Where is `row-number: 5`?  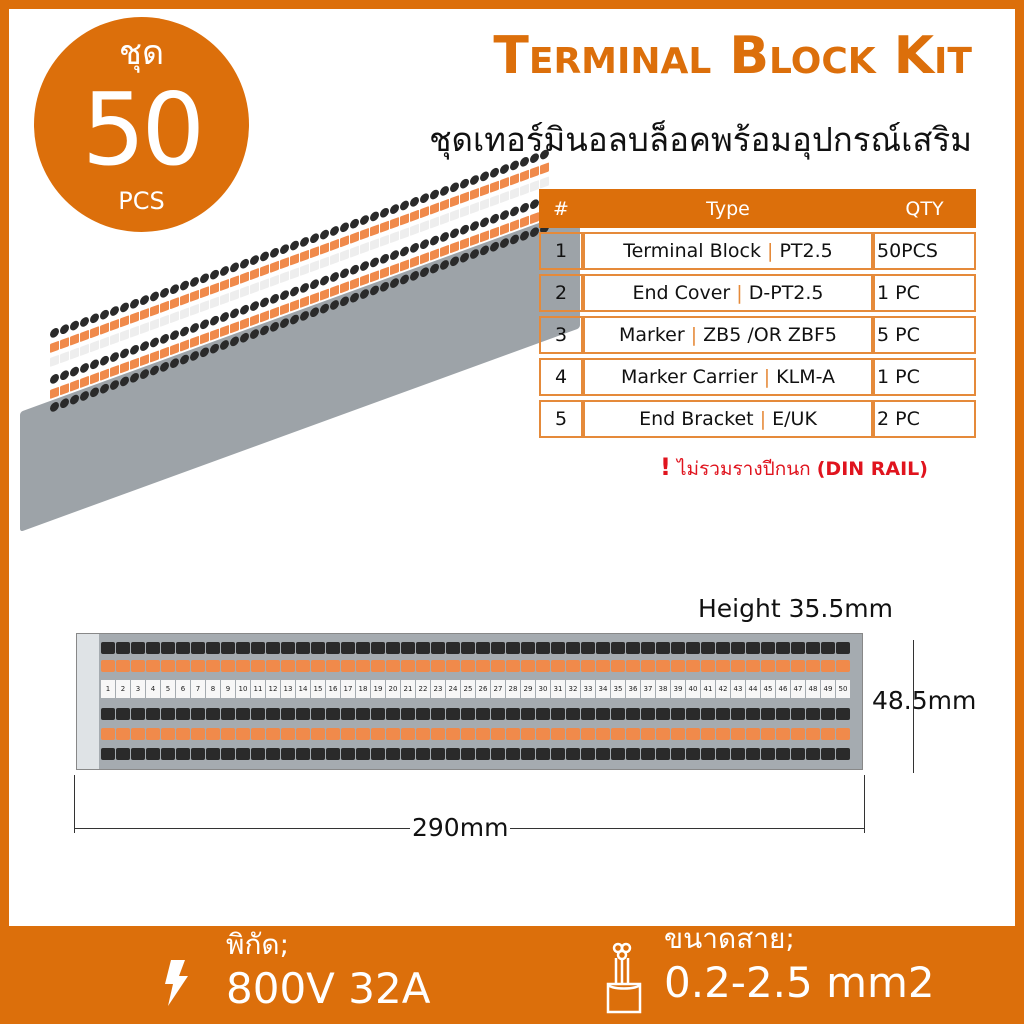
row-number: 5 is located at coordinates (561, 419).